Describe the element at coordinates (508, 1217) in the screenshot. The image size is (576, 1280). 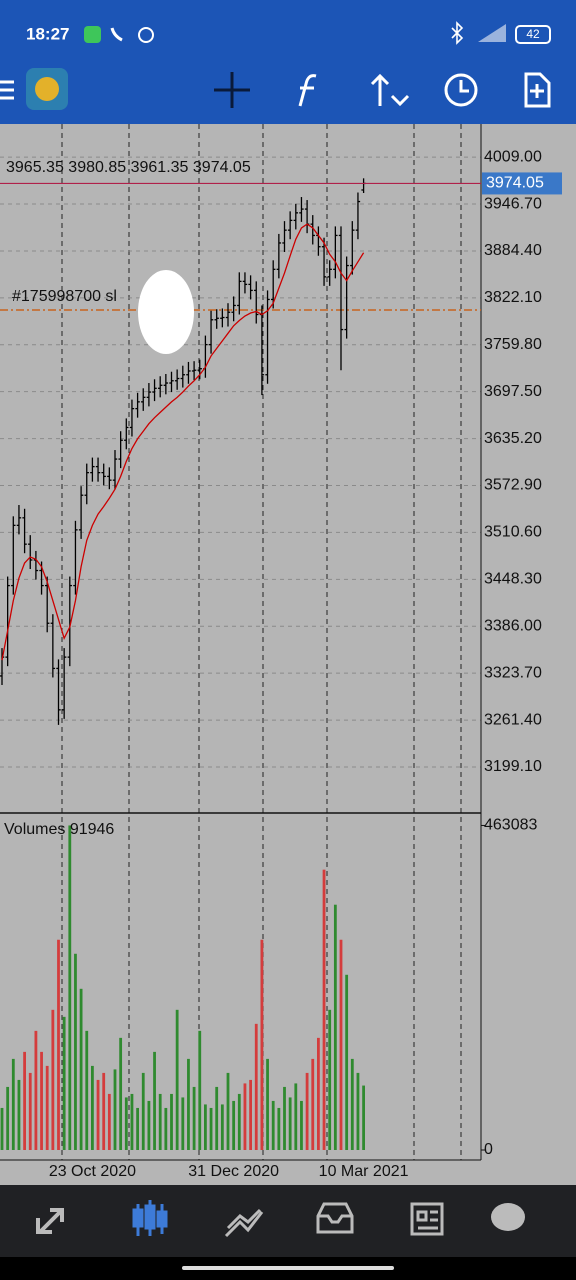
I see `chat-tab` at that location.